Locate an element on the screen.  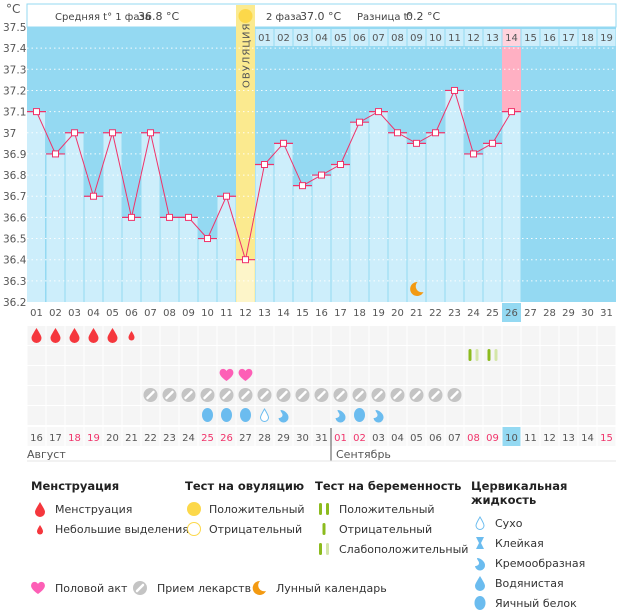
phase2-day-label: 01 is located at coordinates (264, 38).